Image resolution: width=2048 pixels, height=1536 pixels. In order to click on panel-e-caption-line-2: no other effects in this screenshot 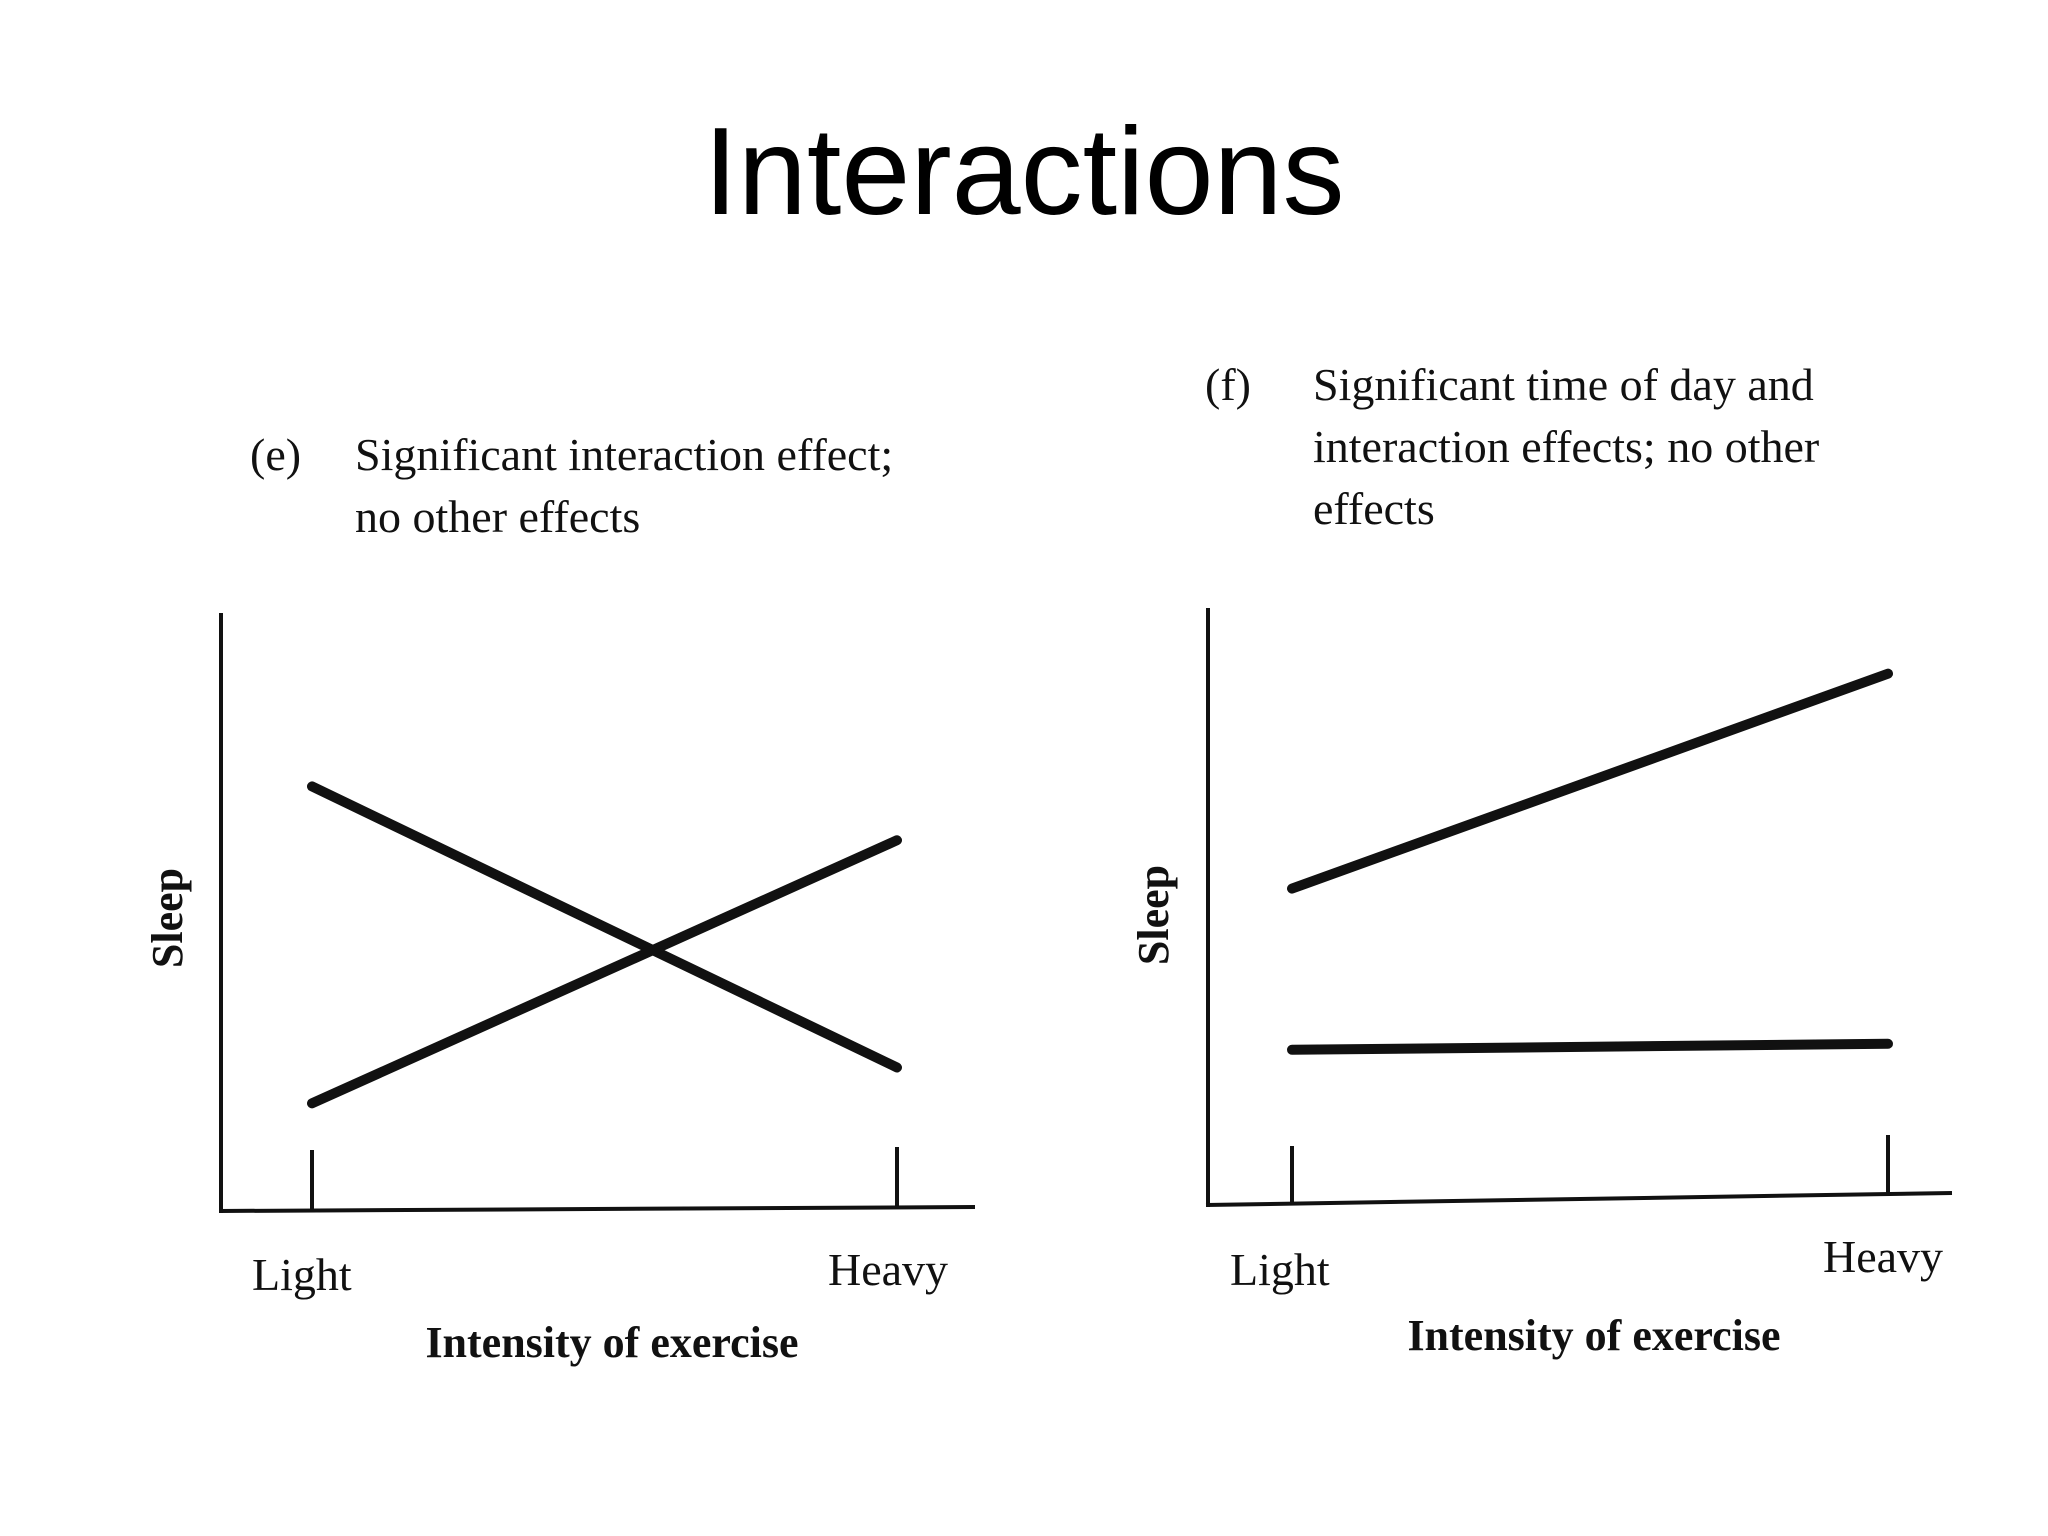, I will do `click(497, 516)`.